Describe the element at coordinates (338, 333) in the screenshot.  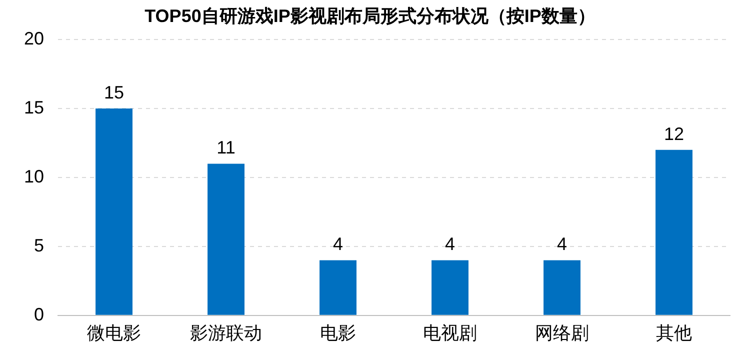
I see `x-tick-label: 电影` at that location.